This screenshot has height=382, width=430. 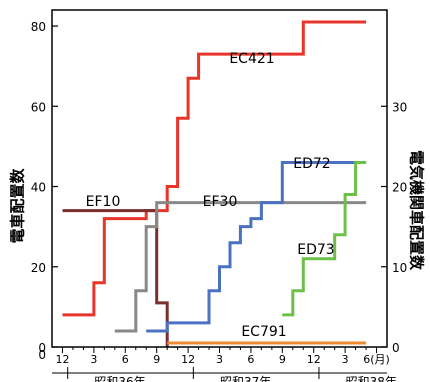 What do you see at coordinates (42, 355) in the screenshot?
I see `x-origin-label: 0` at bounding box center [42, 355].